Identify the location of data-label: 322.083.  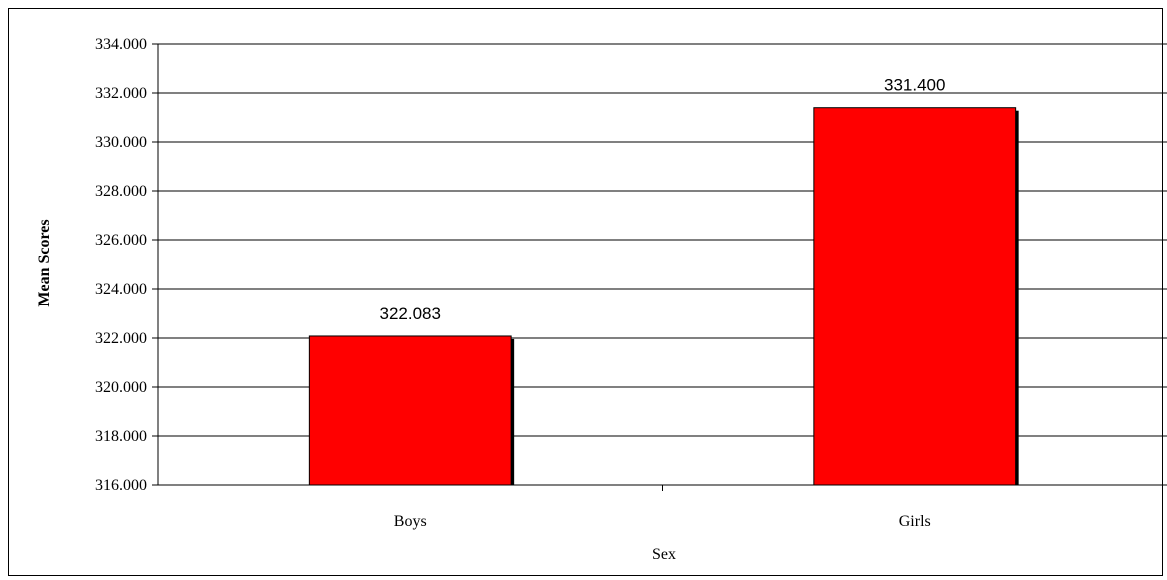
(410, 313).